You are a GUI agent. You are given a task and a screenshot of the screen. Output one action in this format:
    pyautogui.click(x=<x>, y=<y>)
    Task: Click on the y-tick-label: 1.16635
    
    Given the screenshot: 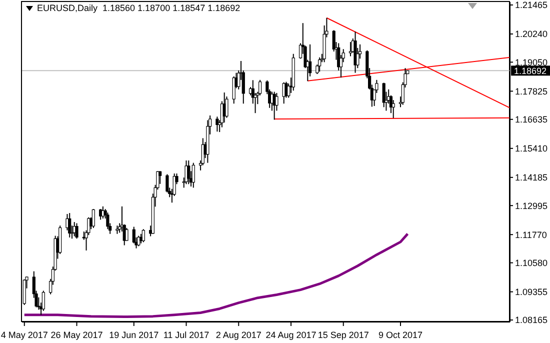 What is the action you would take?
    pyautogui.click(x=531, y=119)
    